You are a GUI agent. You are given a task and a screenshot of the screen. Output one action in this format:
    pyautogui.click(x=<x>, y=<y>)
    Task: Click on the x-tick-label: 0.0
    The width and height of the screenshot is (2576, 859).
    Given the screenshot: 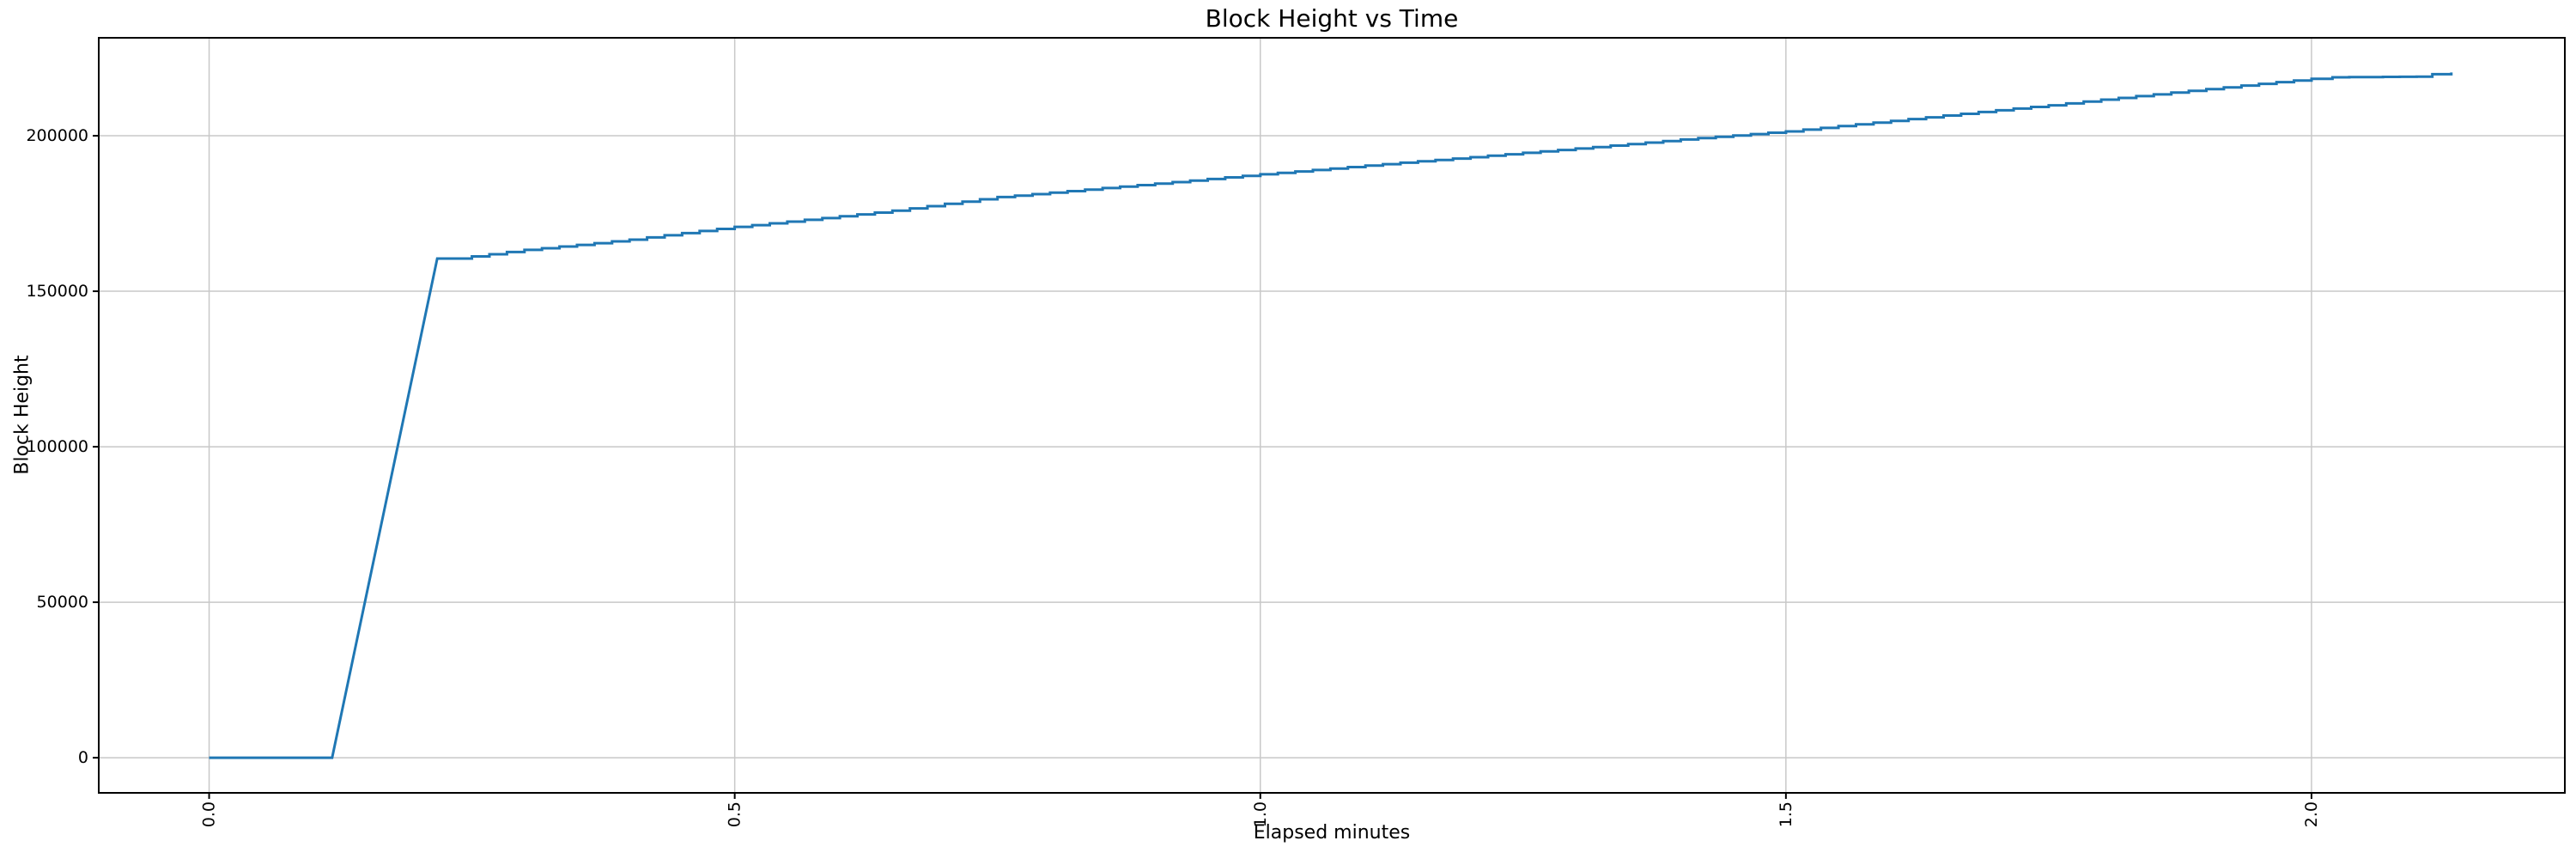 What is the action you would take?
    pyautogui.click(x=209, y=814)
    